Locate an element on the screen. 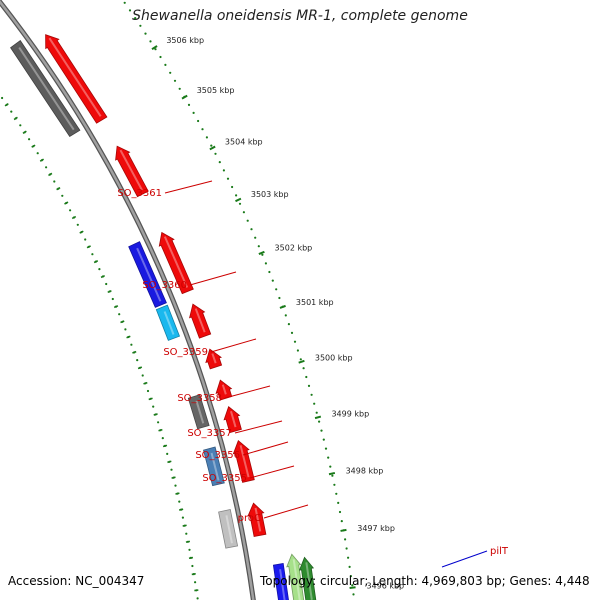 This screenshot has height=600, width=600. kbp-label: 3498 kbp is located at coordinates (365, 471).